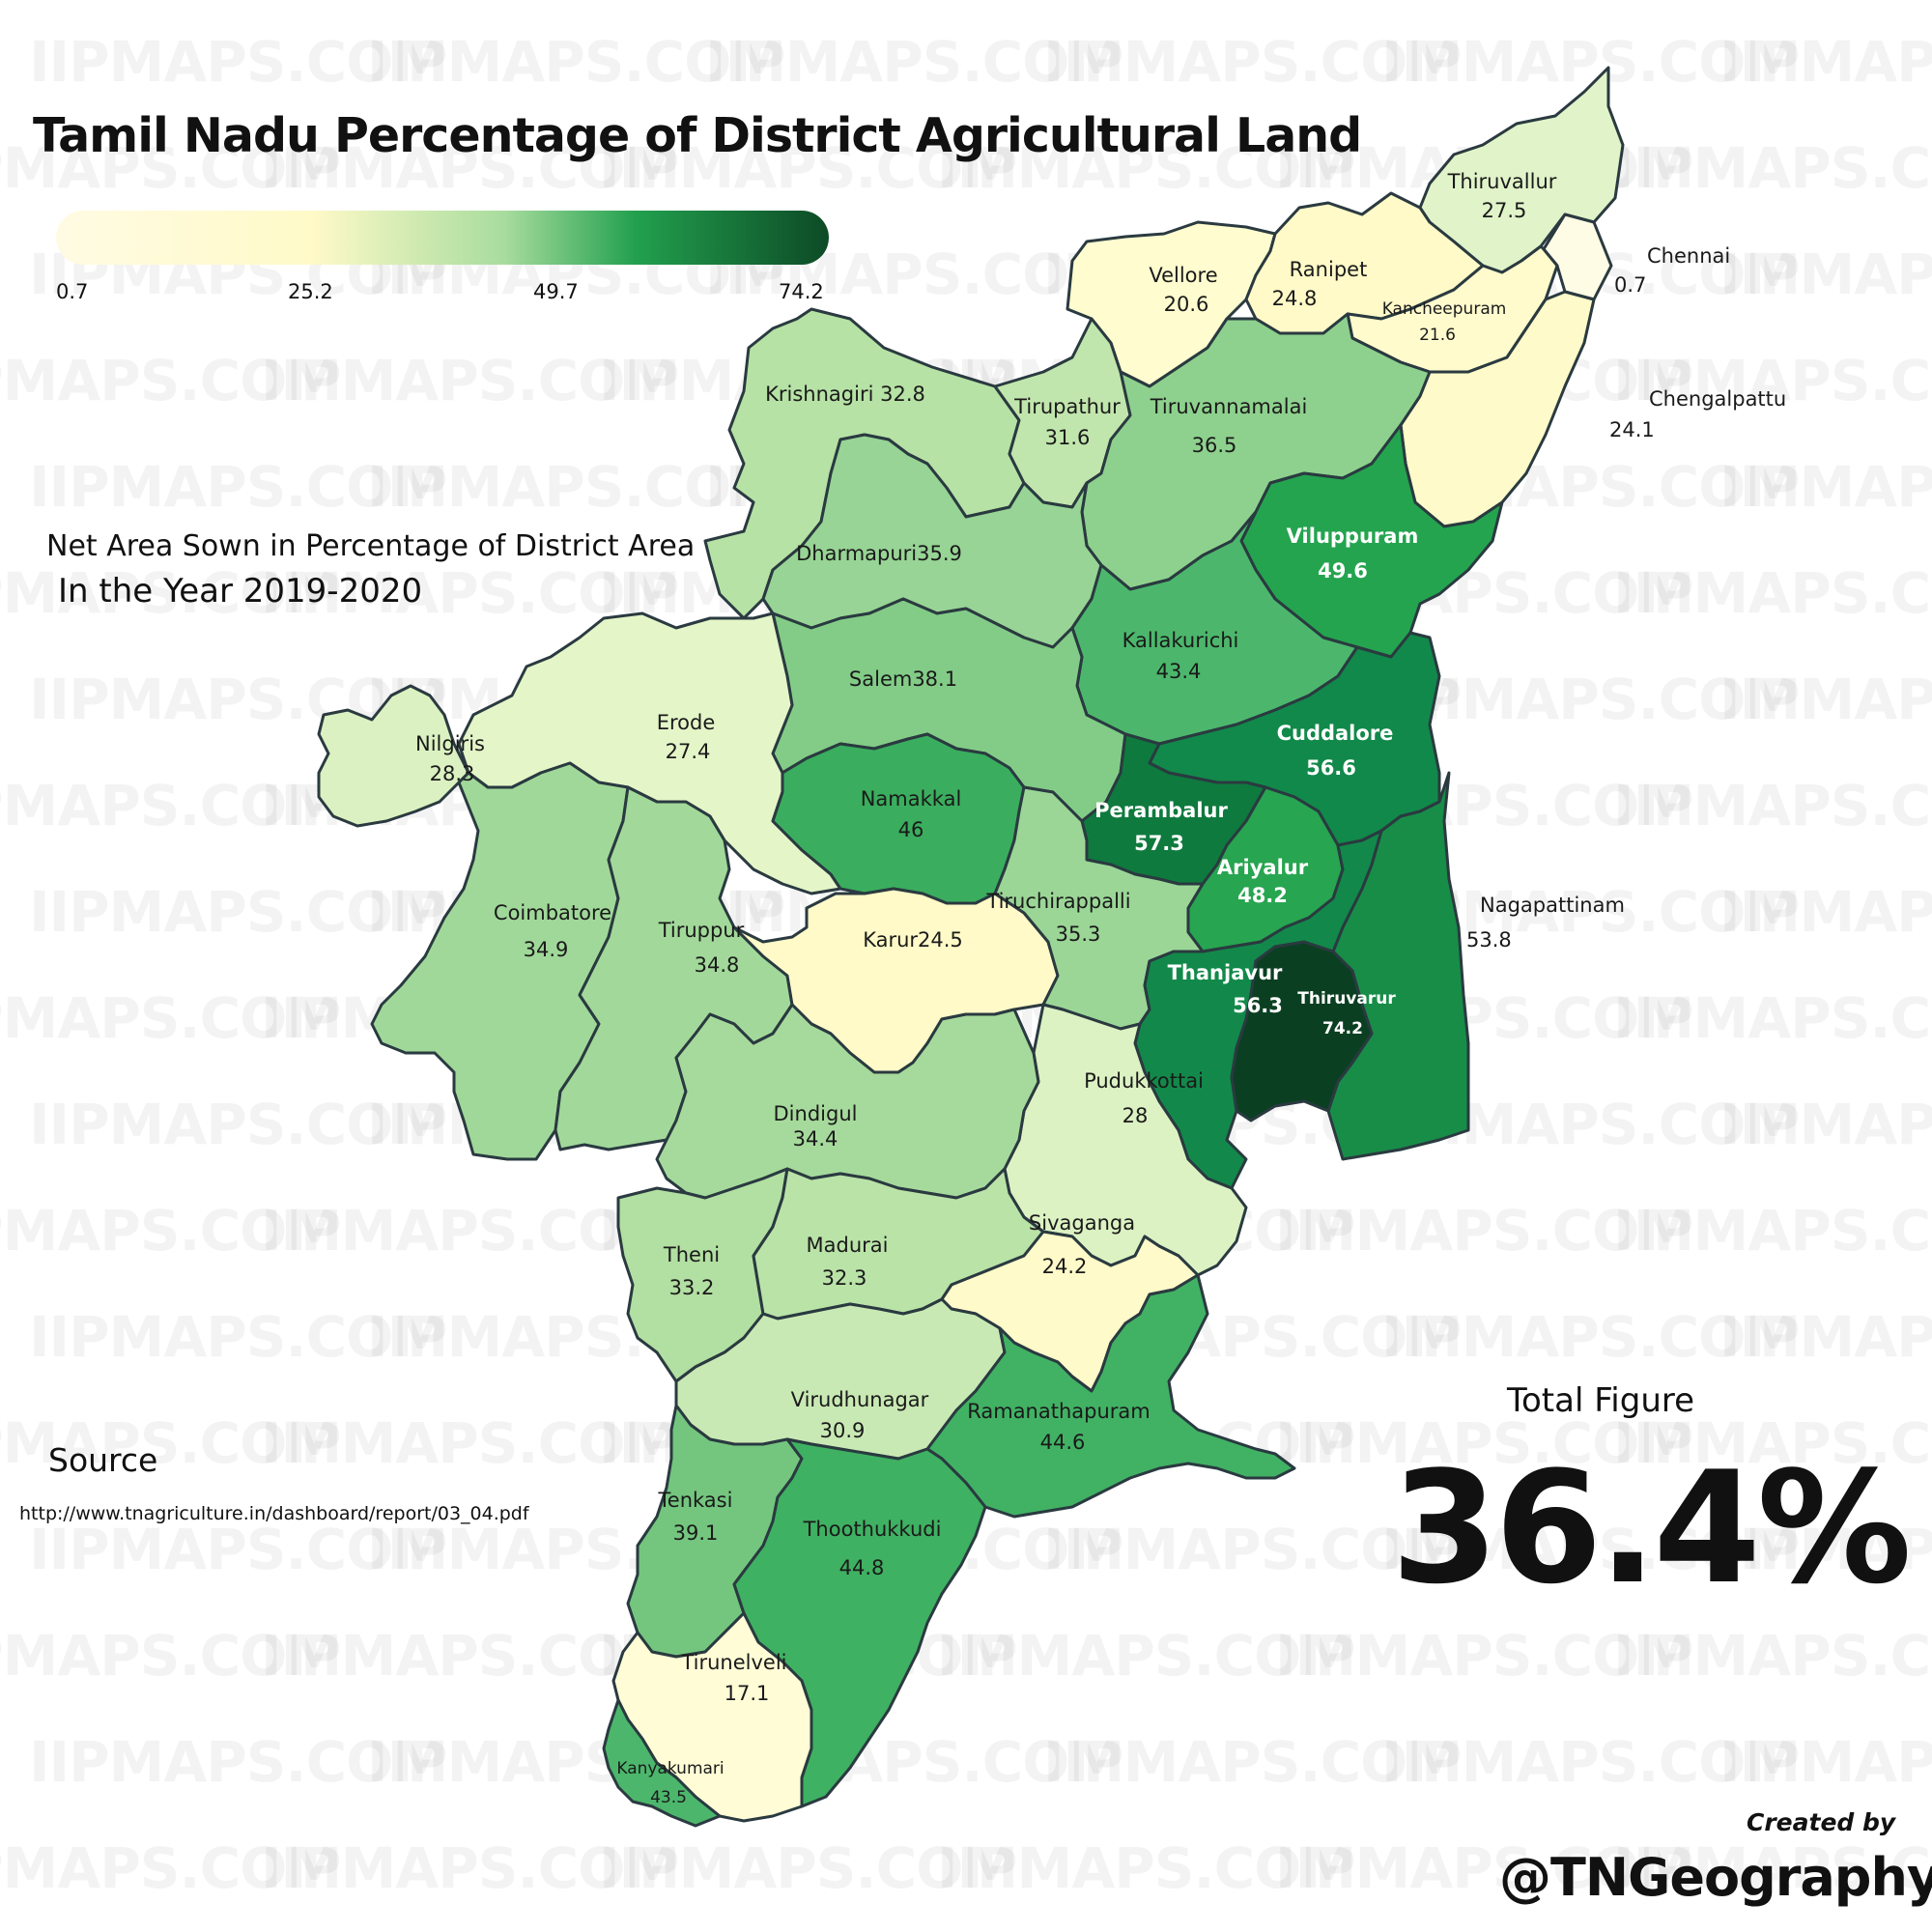 The image size is (1932, 1932). What do you see at coordinates (310, 291) in the screenshot?
I see `legend-tick: 25.2` at bounding box center [310, 291].